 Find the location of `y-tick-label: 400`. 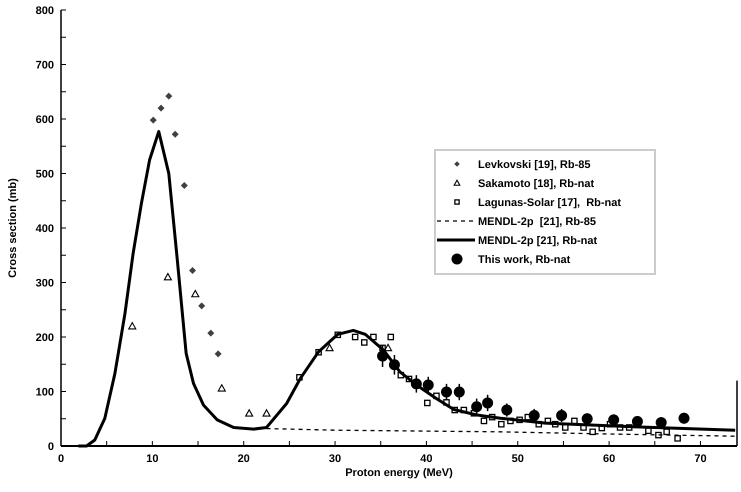

y-tick-label: 400 is located at coordinates (45, 229).